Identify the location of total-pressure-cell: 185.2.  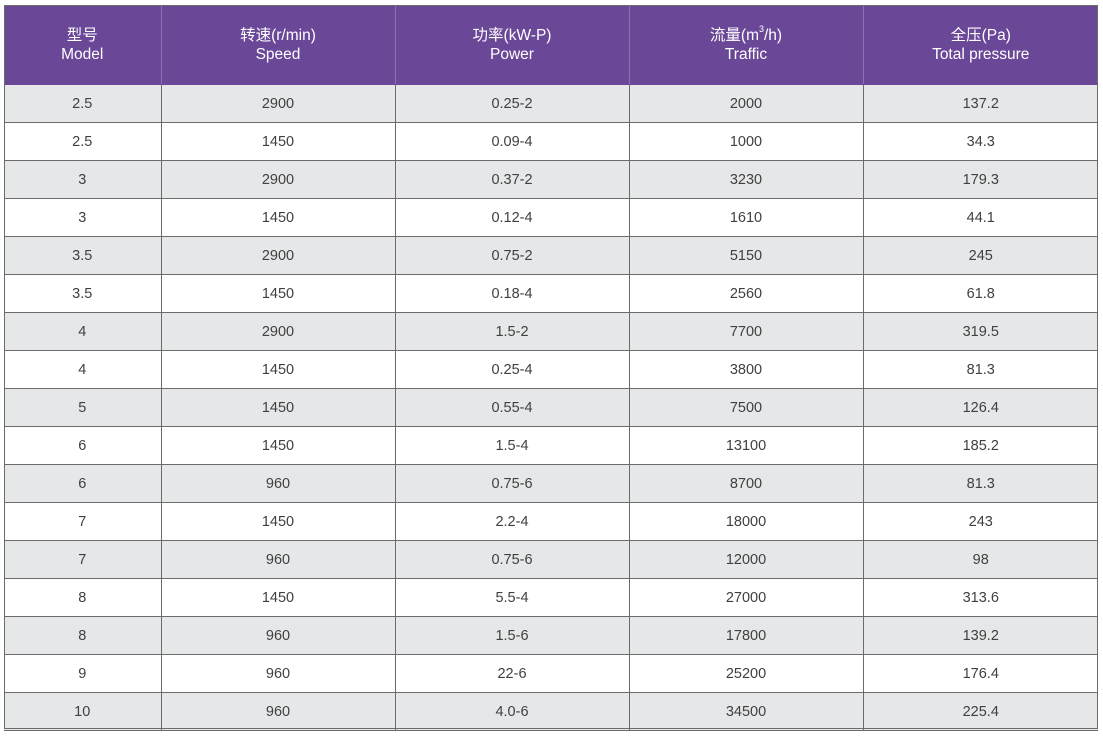
(980, 445).